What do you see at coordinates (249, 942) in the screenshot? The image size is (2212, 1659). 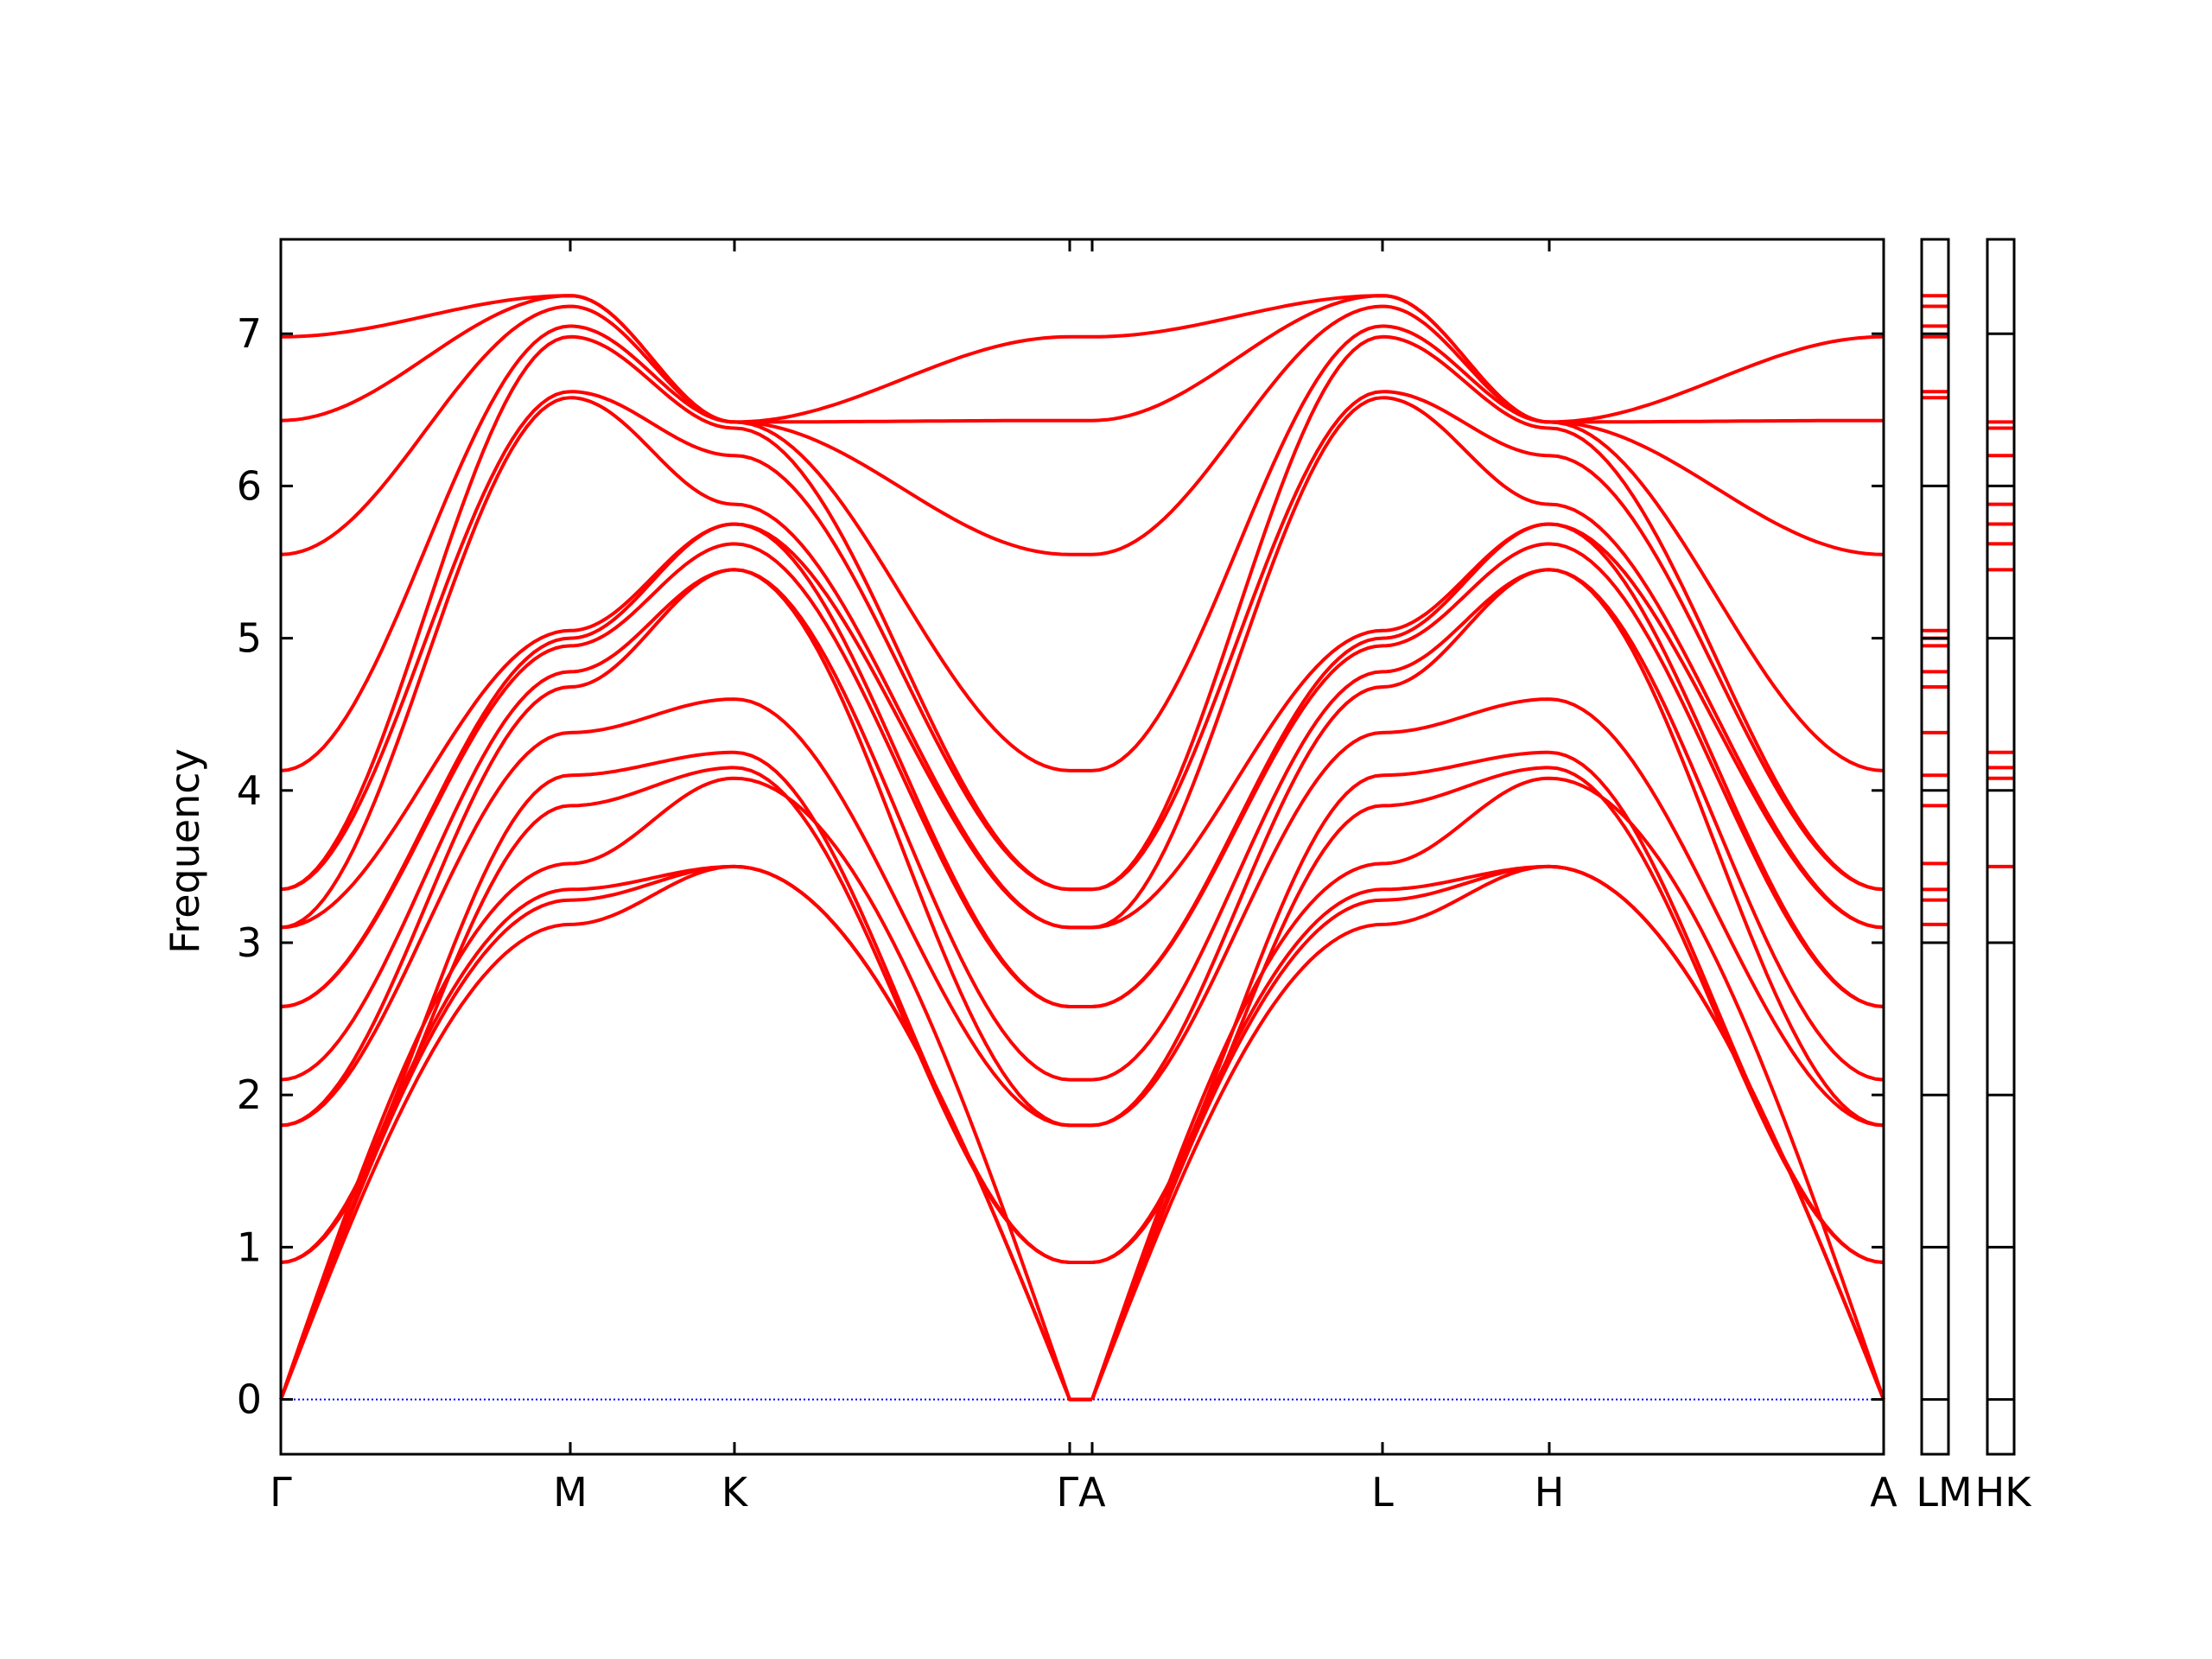 I see `y-tick-label-3: 3` at bounding box center [249, 942].